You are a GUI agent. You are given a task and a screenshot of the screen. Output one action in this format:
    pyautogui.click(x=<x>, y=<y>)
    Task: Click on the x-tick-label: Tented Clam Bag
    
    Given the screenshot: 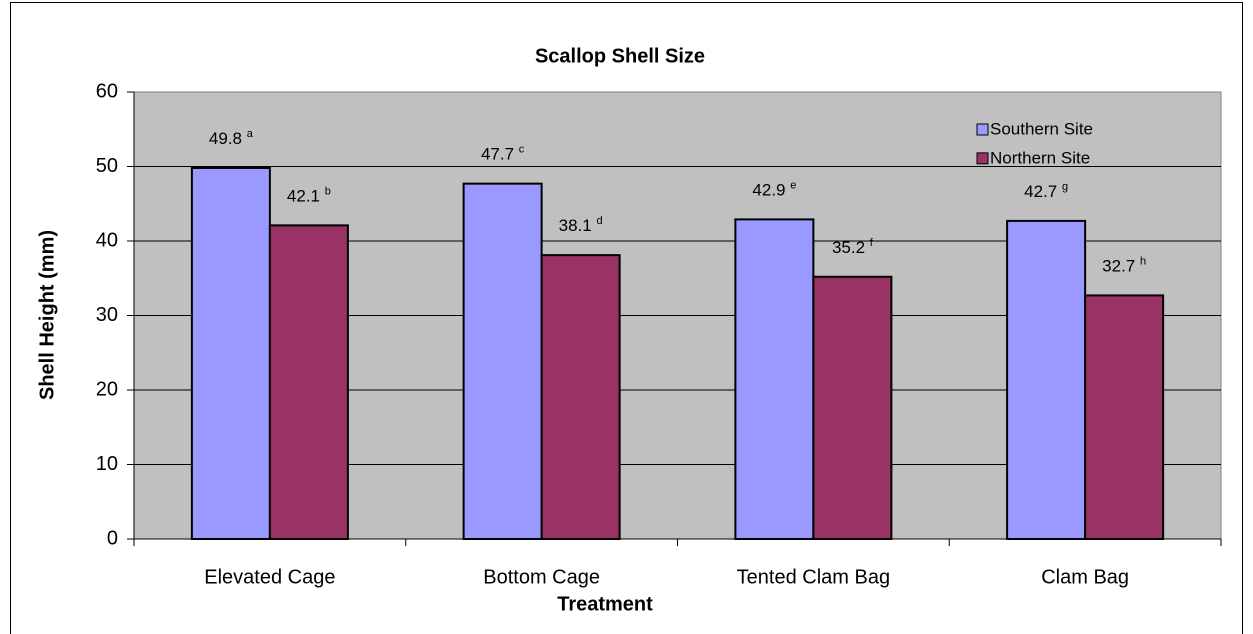 What is the action you would take?
    pyautogui.click(x=813, y=577)
    